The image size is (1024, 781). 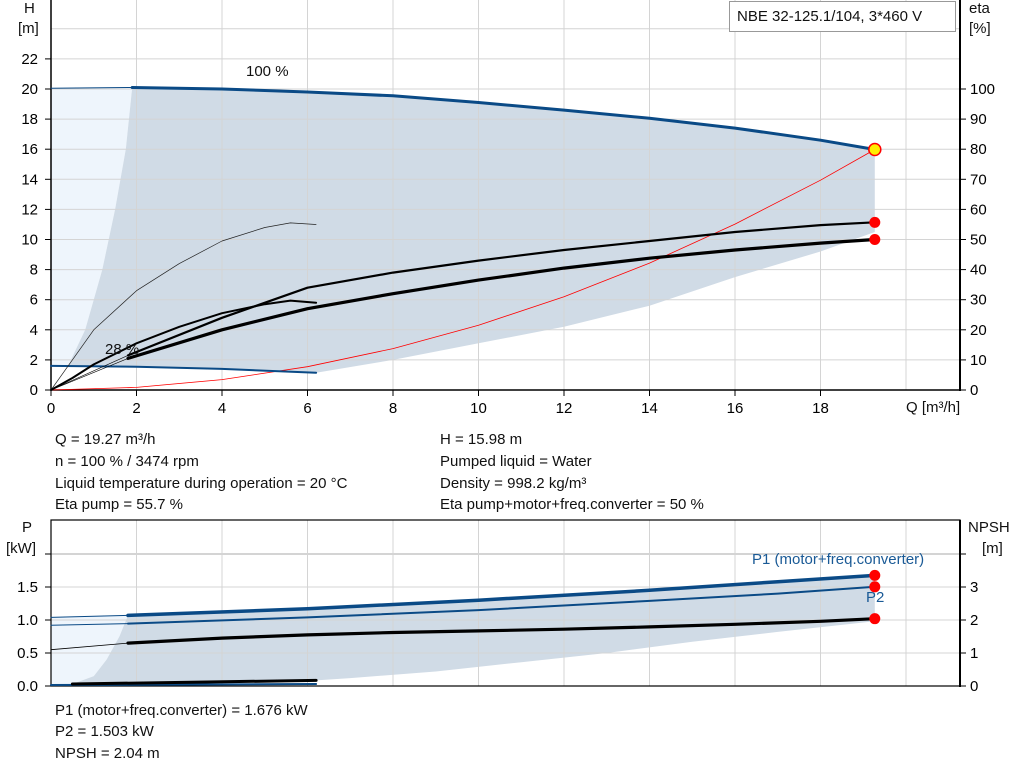 I want to click on h-tick-label: 18, so click(x=29, y=119).